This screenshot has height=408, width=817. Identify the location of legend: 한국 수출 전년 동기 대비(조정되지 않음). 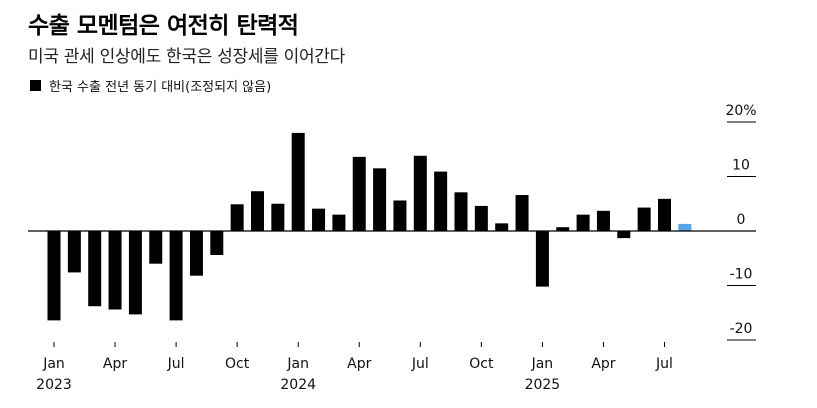
(150, 85).